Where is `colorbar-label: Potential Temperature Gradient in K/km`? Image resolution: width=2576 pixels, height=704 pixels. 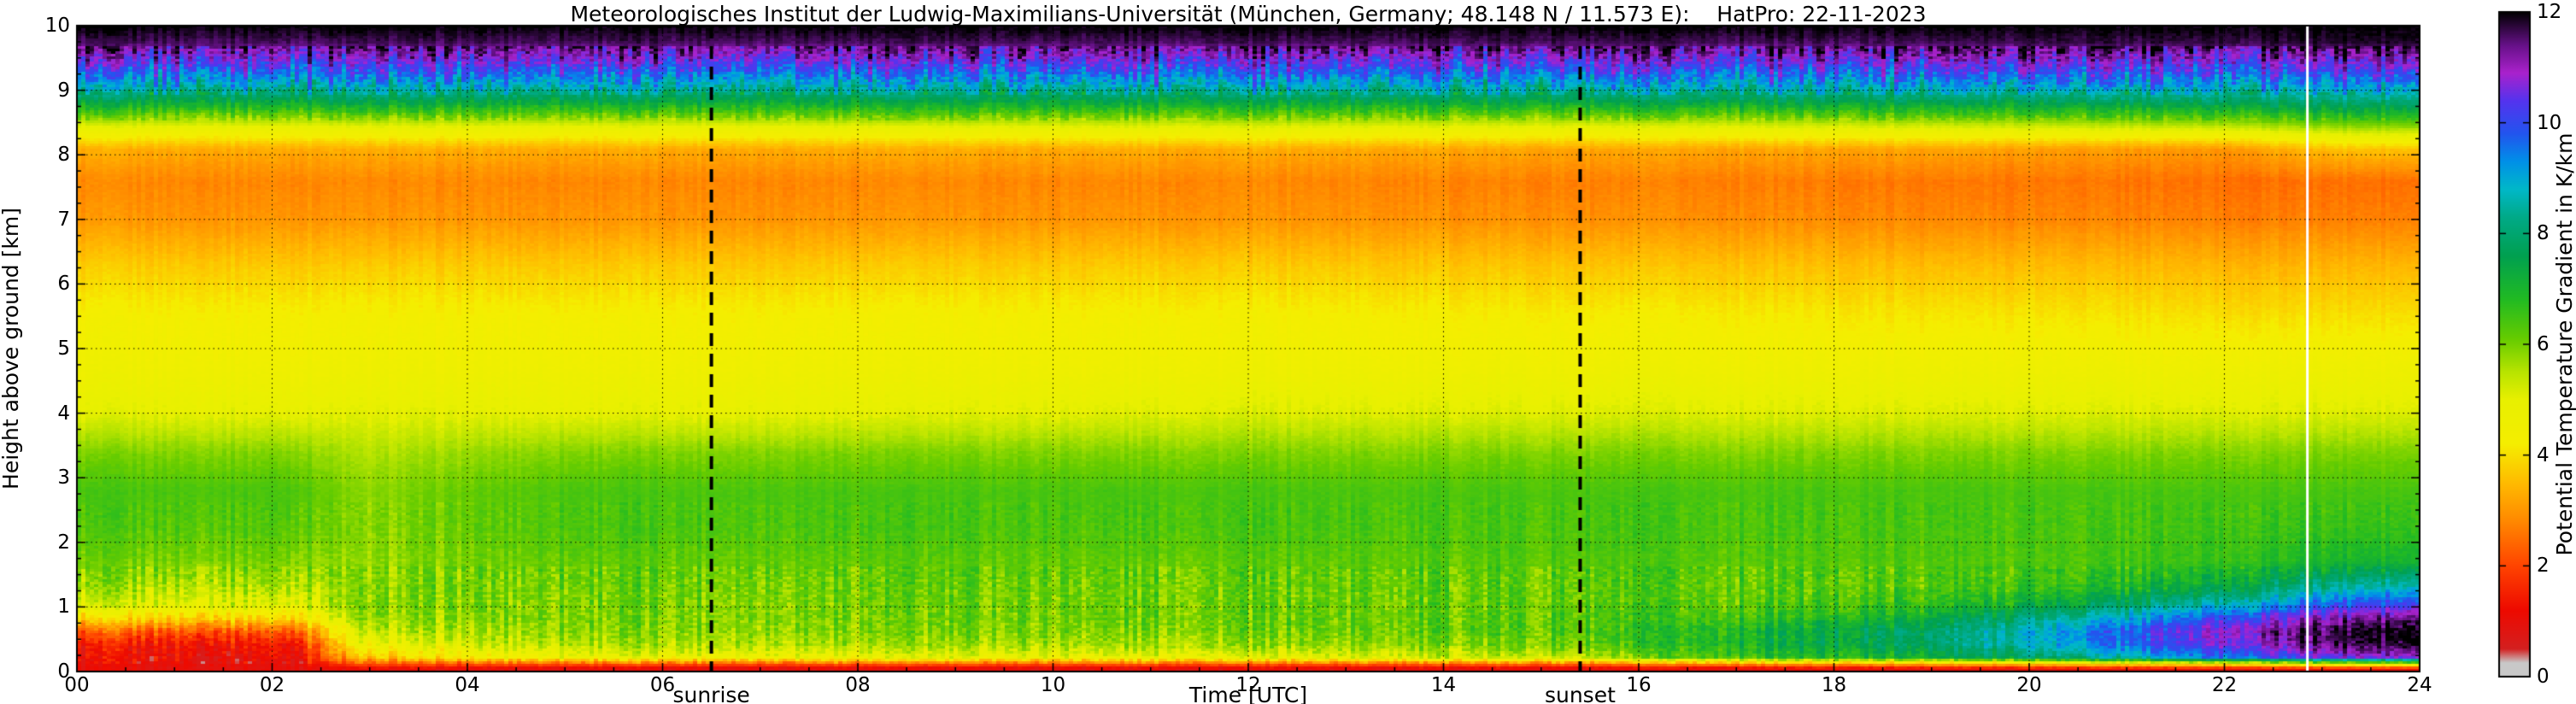
colorbar-label: Potential Temperature Gradient in K/km is located at coordinates (2564, 344).